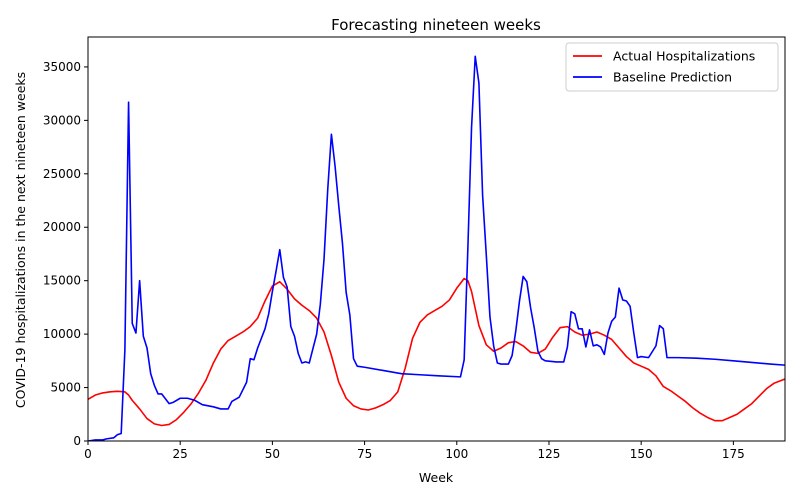 The height and width of the screenshot is (500, 800). I want to click on y-tick-label: 20000, so click(62, 227).